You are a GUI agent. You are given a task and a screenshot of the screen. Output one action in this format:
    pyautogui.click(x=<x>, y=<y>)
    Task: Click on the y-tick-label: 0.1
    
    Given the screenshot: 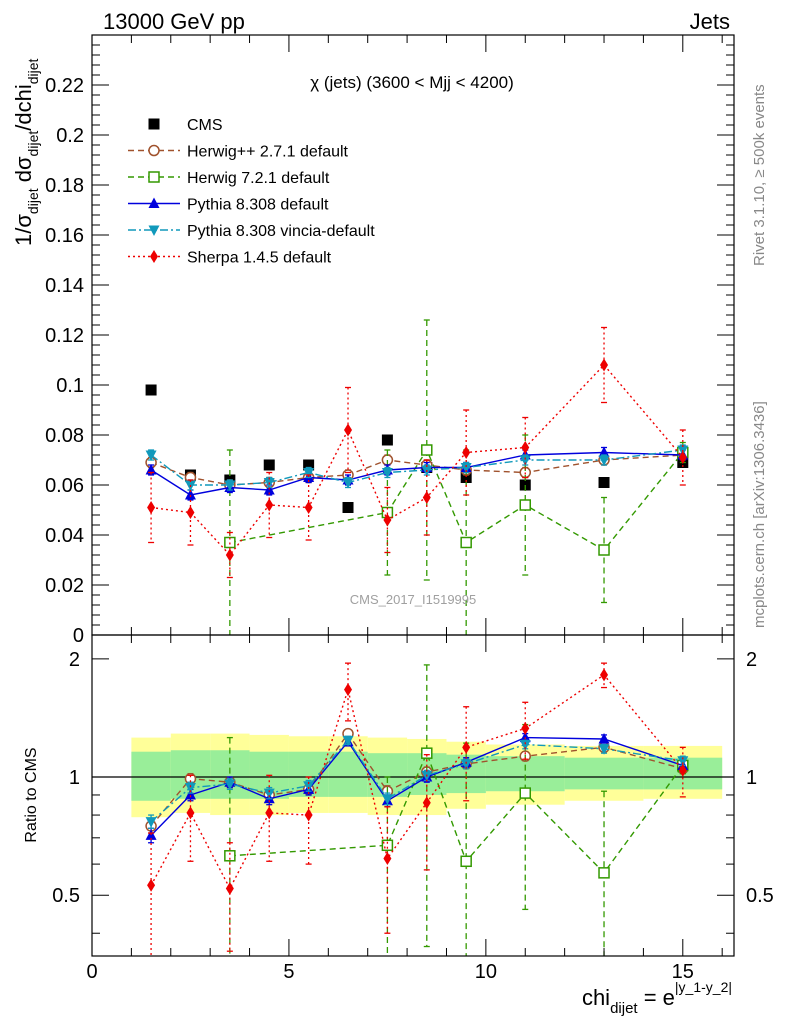 What is the action you would take?
    pyautogui.click(x=70, y=386)
    